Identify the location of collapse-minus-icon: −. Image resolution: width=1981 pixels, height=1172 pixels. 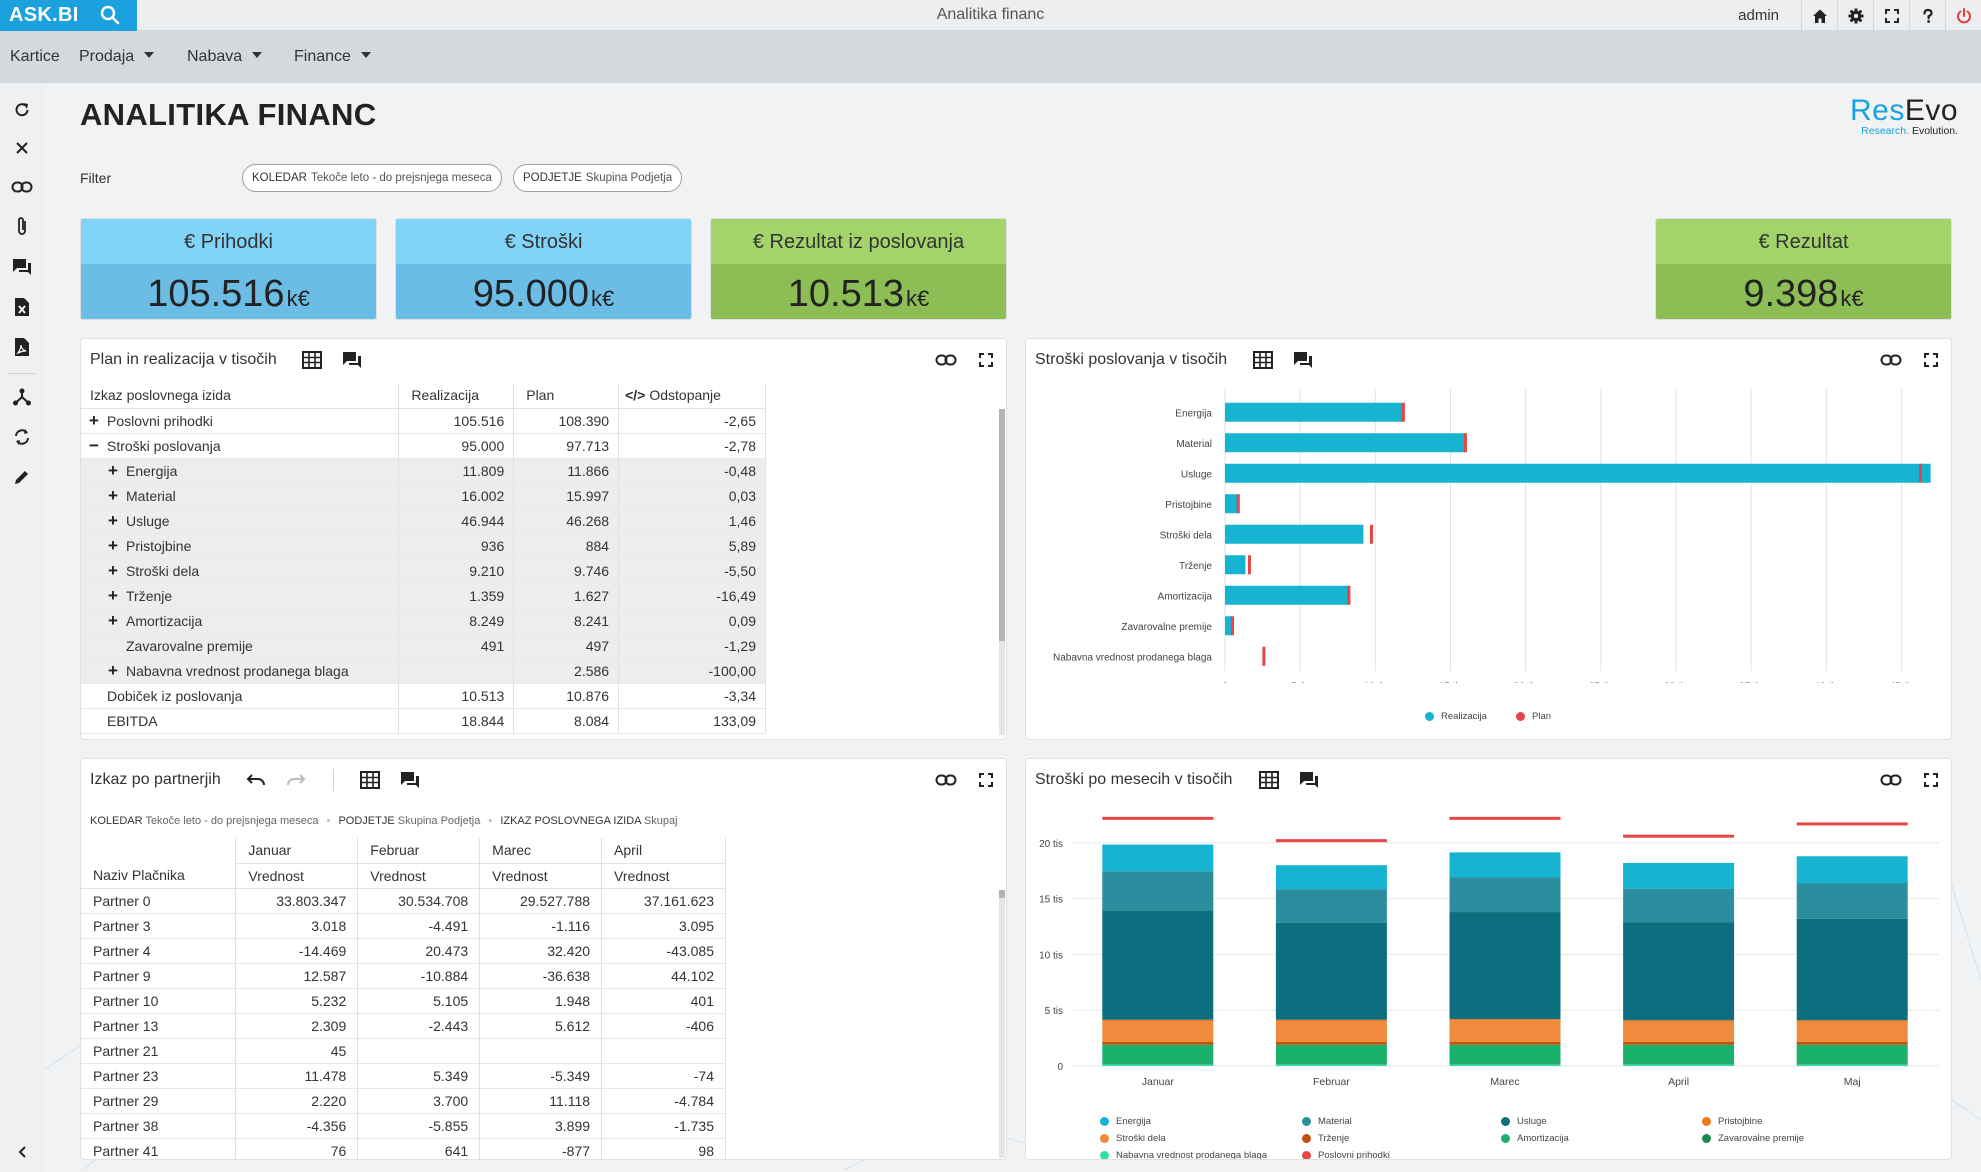
(94, 445).